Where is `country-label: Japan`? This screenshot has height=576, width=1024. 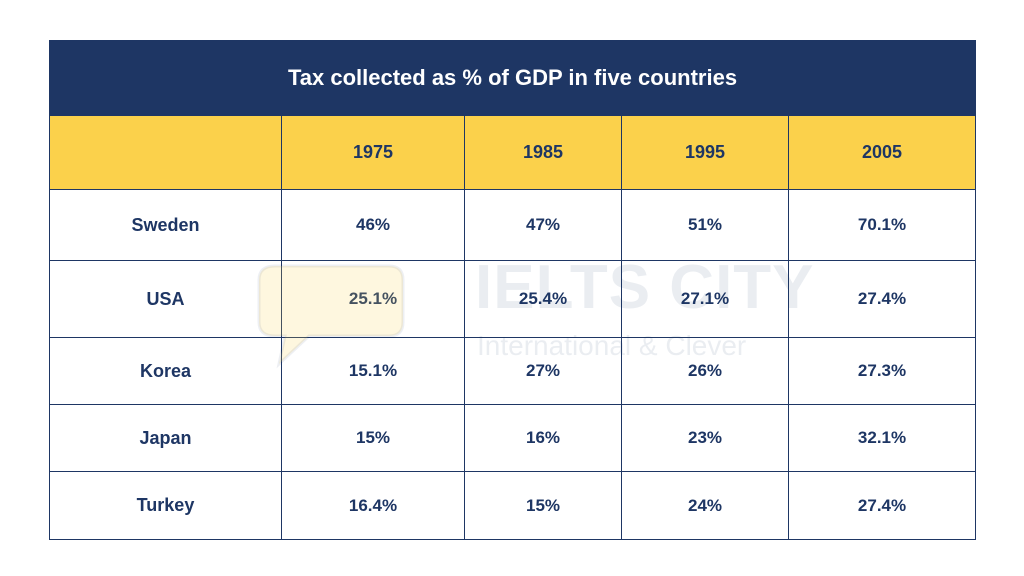
country-label: Japan is located at coordinates (165, 438).